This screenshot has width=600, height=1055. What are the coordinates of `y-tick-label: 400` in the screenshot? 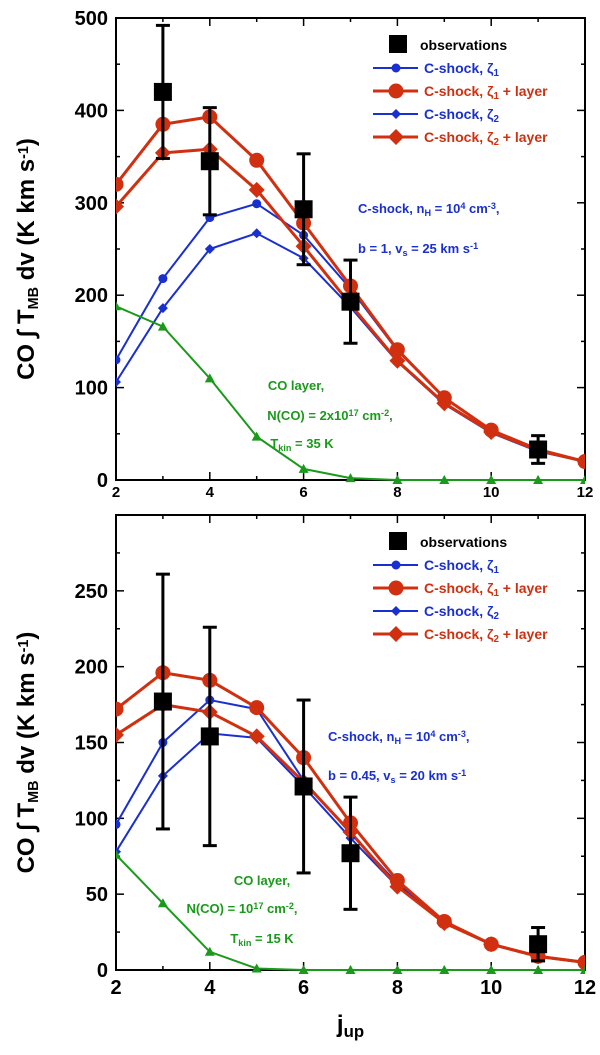 It's located at (91, 111).